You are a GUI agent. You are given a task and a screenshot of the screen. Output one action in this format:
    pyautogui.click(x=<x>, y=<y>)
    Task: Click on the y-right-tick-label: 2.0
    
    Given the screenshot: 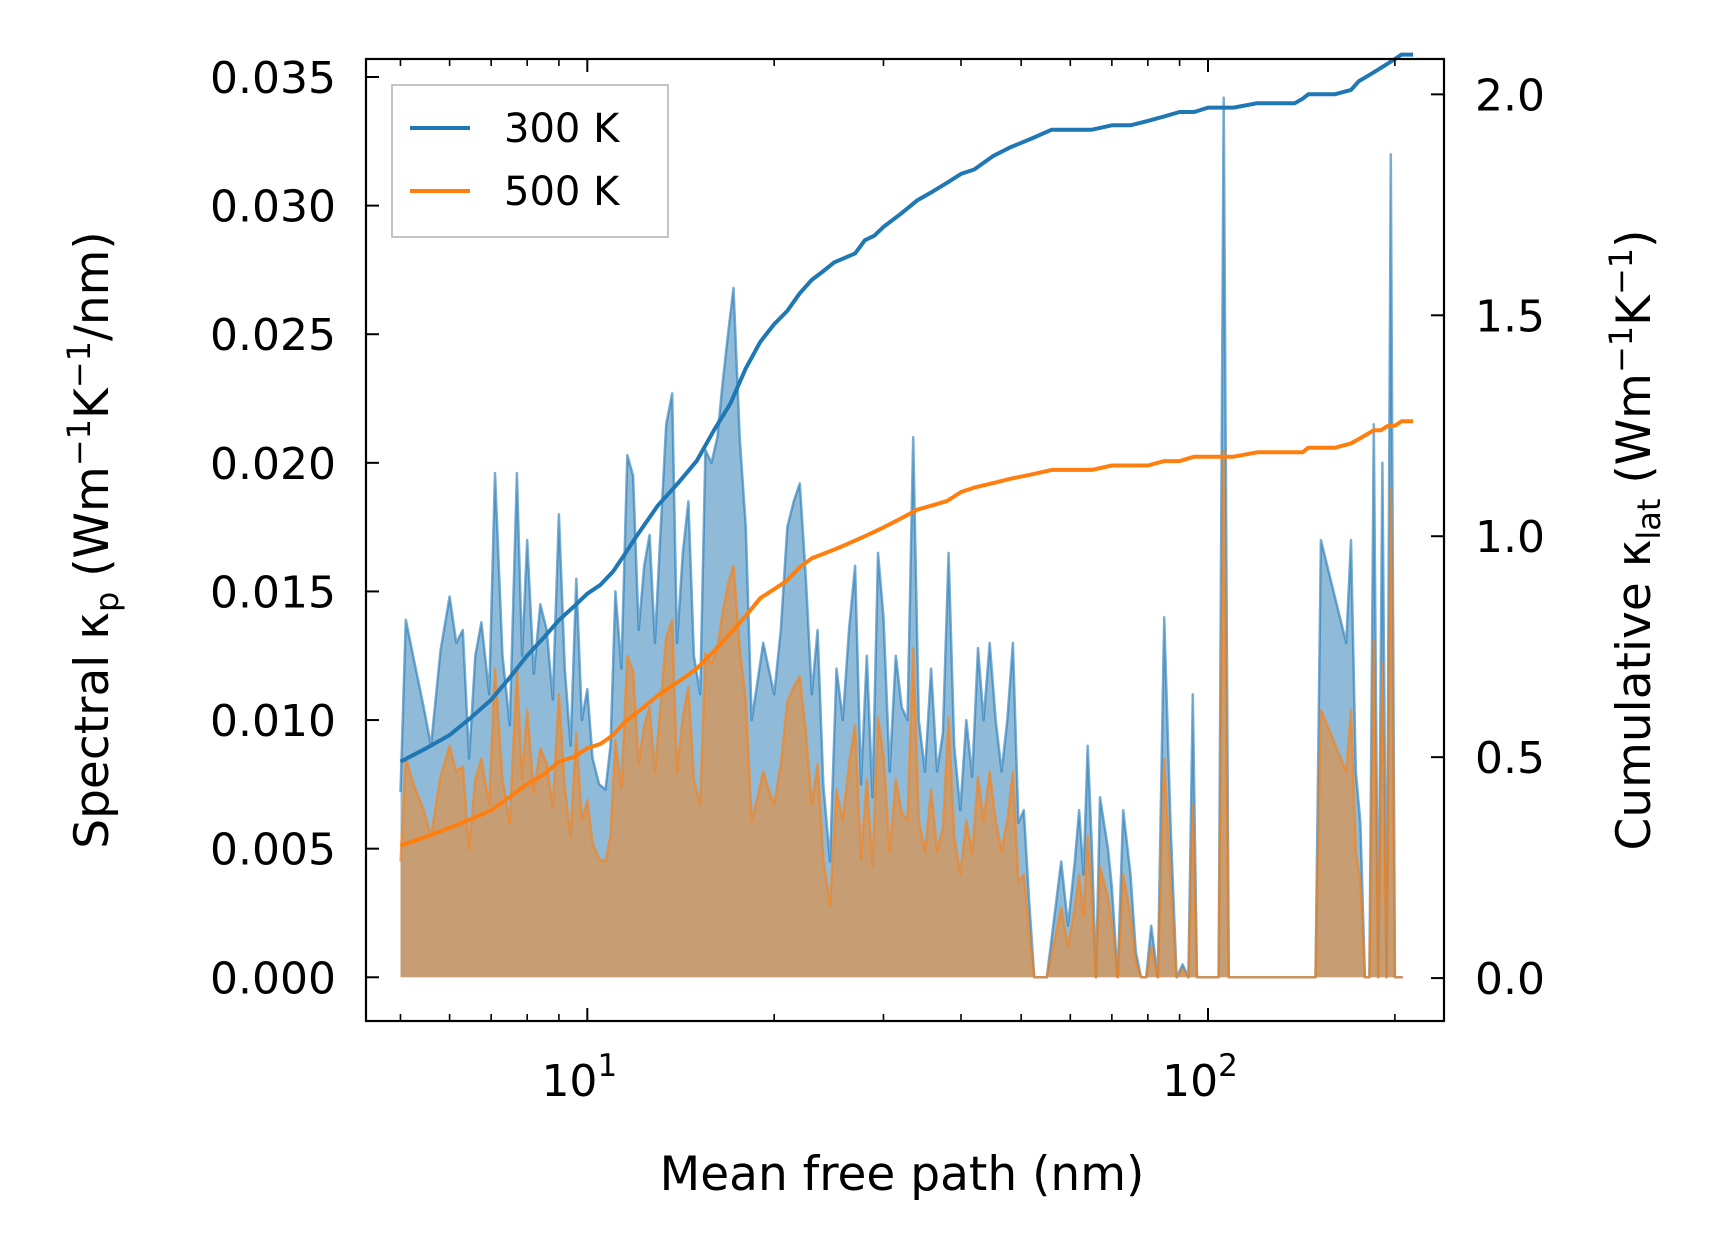 What is the action you would take?
    pyautogui.click(x=1510, y=95)
    